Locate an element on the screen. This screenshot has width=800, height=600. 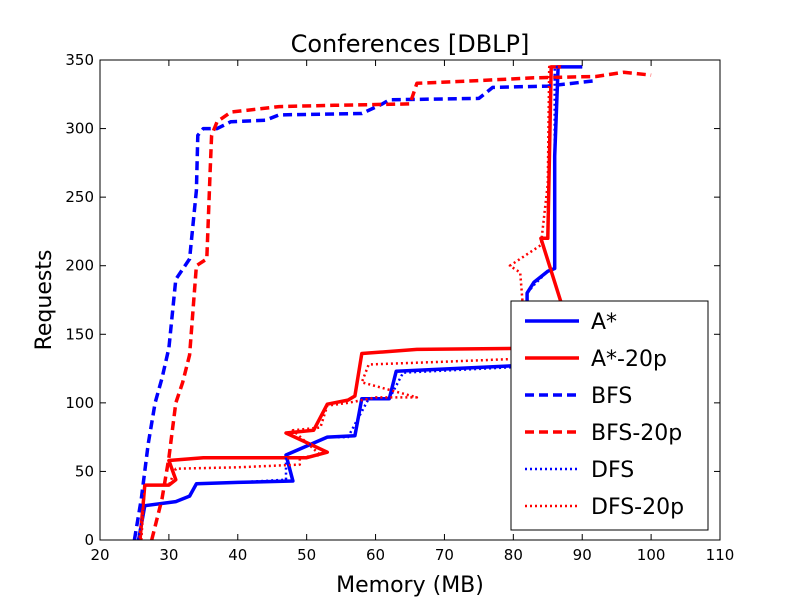
y-tick-label: 350 is located at coordinates (79, 60).